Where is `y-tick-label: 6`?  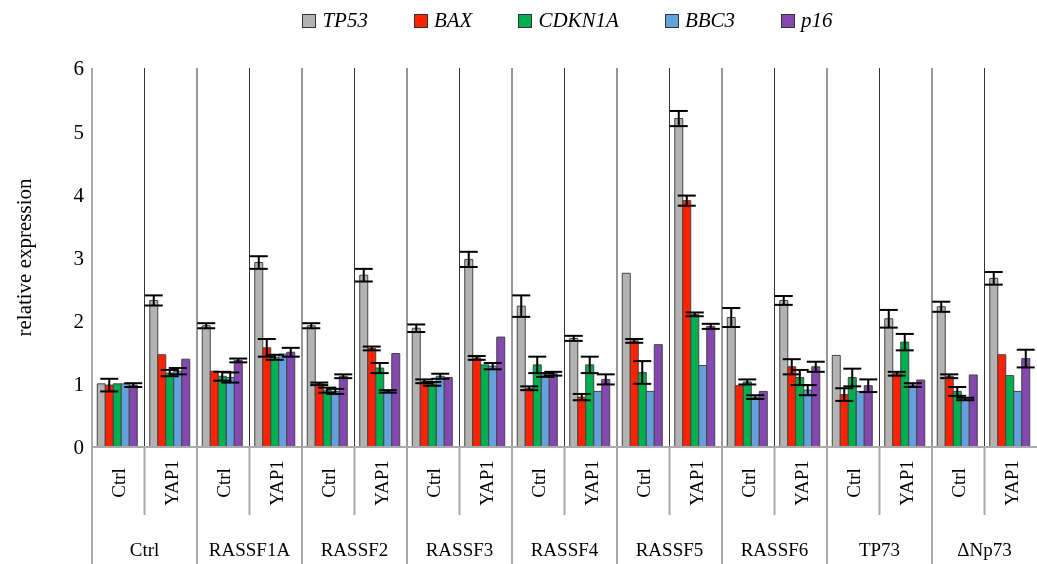
y-tick-label: 6 is located at coordinates (78, 68).